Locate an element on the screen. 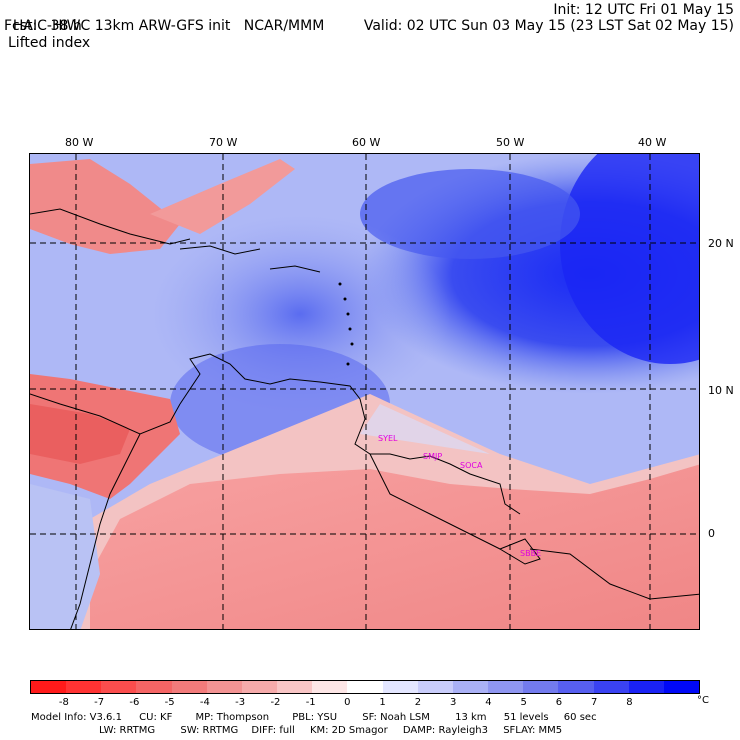 The width and height of the screenshot is (740, 740). vertical-levels: 51 levels is located at coordinates (526, 717).